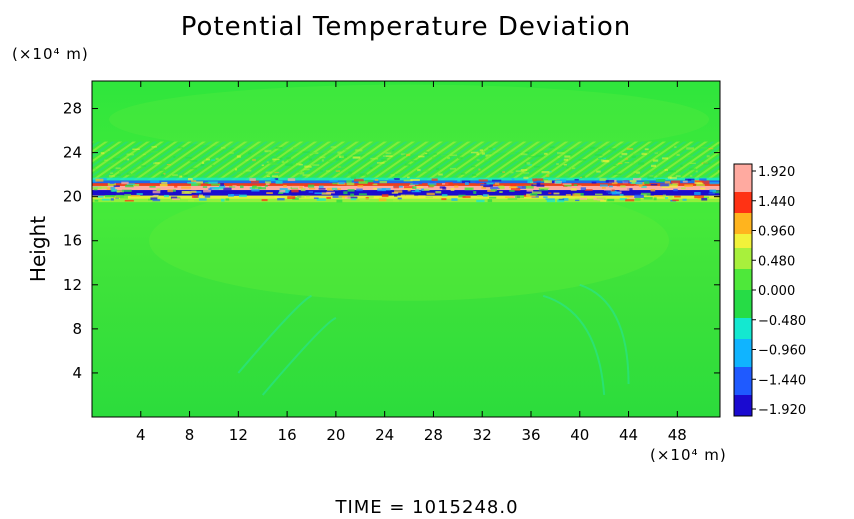 This screenshot has height=519, width=854. I want to click on colorbar-label: 1.920, so click(776, 172).